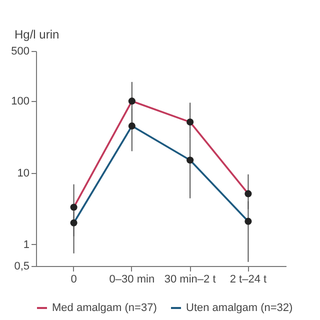  Describe the element at coordinates (26, 244) in the screenshot. I see `y-tick-label: 1` at that location.